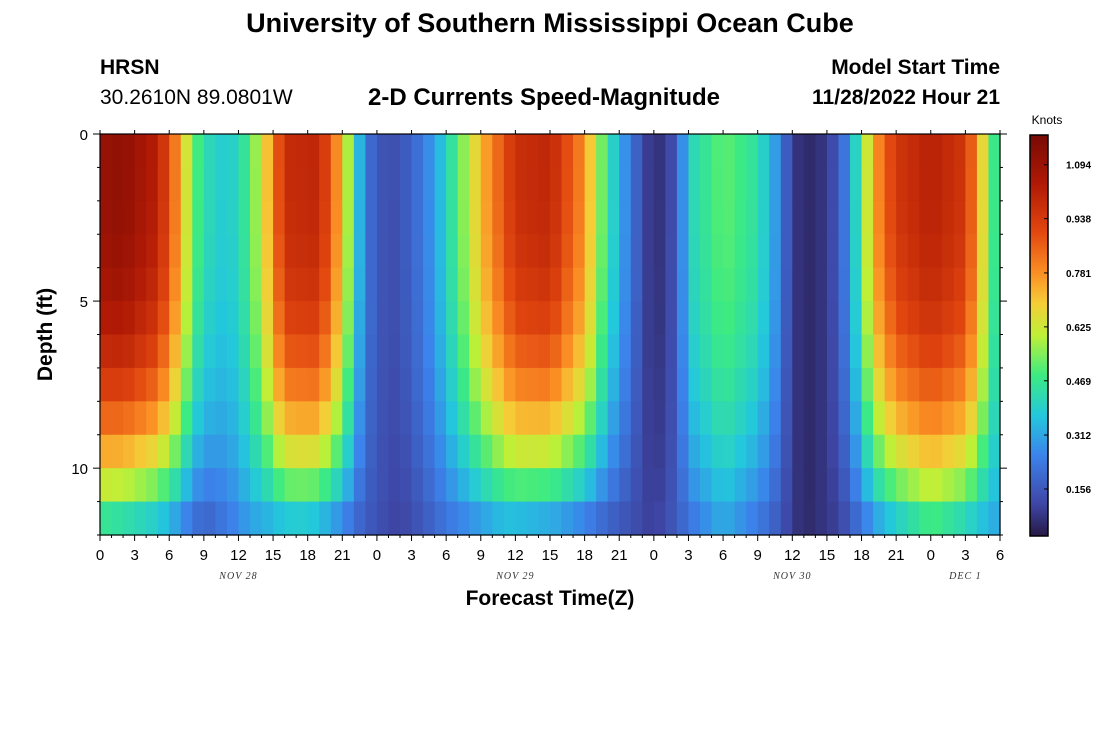 This screenshot has width=1100, height=750. I want to click on chart-subtitle: 2-D Currents Speed-Magnitude, so click(544, 97).